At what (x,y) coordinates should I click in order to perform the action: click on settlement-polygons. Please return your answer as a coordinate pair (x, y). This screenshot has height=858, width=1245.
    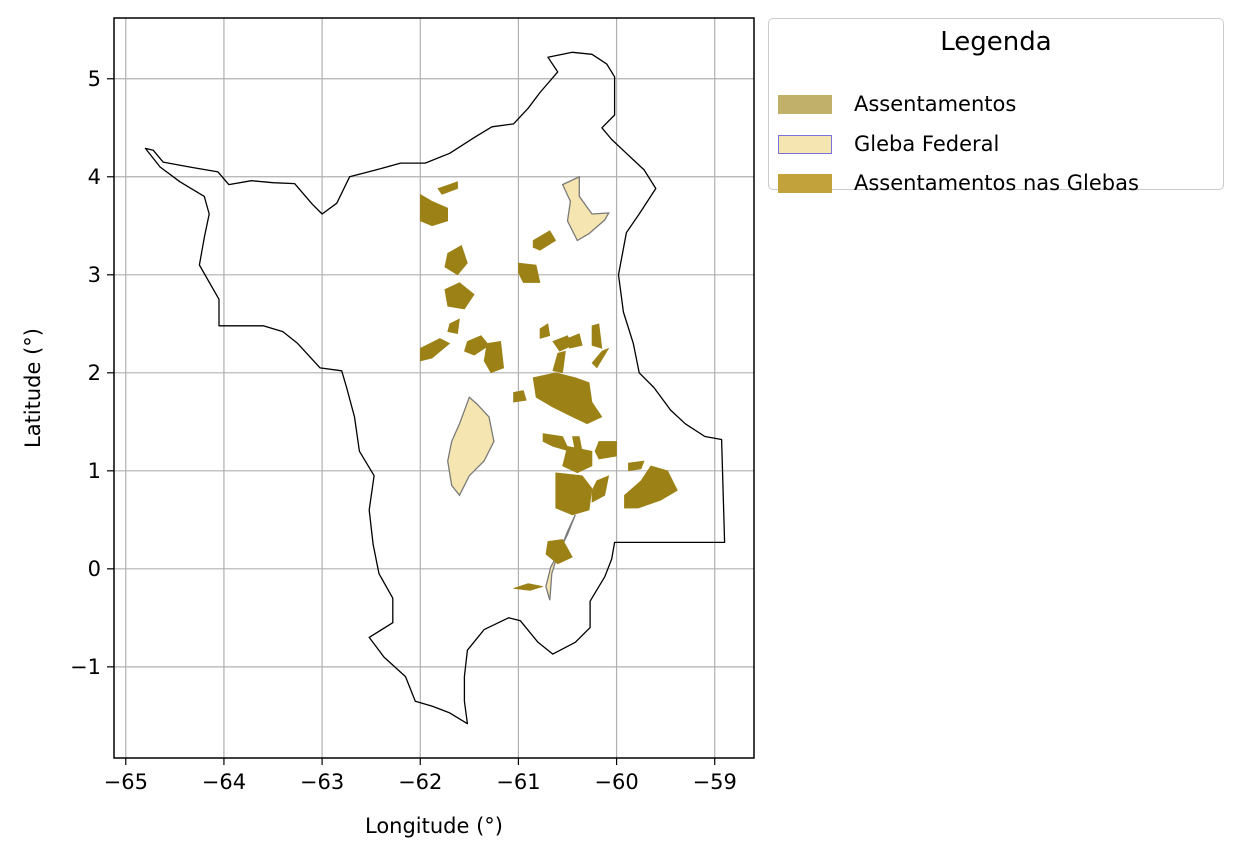
    Looking at the image, I should click on (548, 386).